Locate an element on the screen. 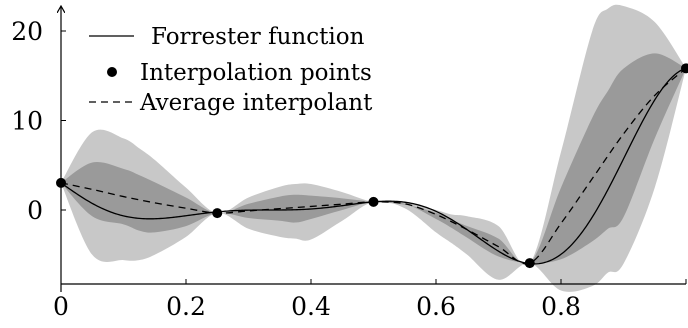 This screenshot has height=328, width=688. legend-label: Forrester function is located at coordinates (258, 37).